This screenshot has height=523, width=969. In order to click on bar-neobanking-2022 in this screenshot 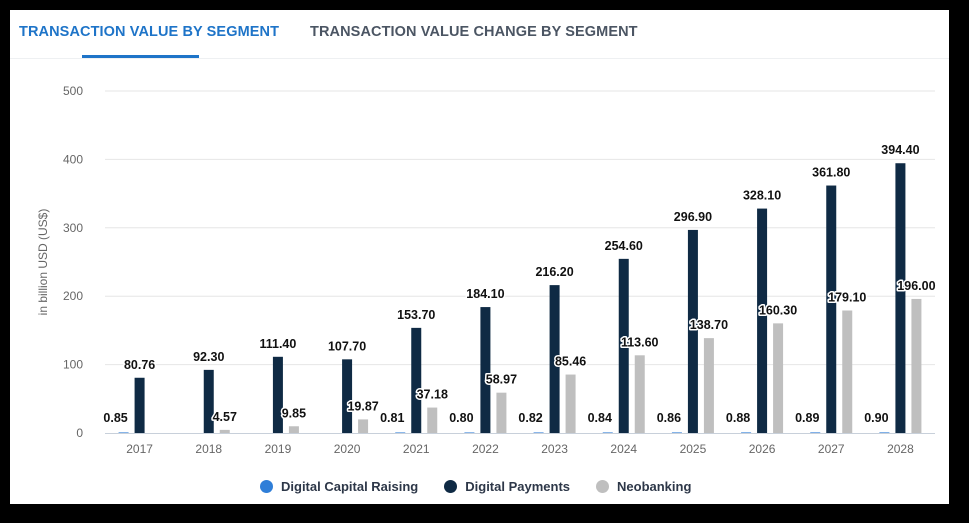, I will do `click(501, 412)`.